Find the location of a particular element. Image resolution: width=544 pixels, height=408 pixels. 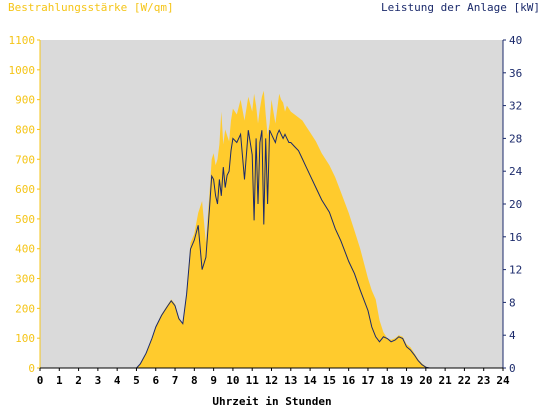

x-tick-label: 1 is located at coordinates (59, 380).